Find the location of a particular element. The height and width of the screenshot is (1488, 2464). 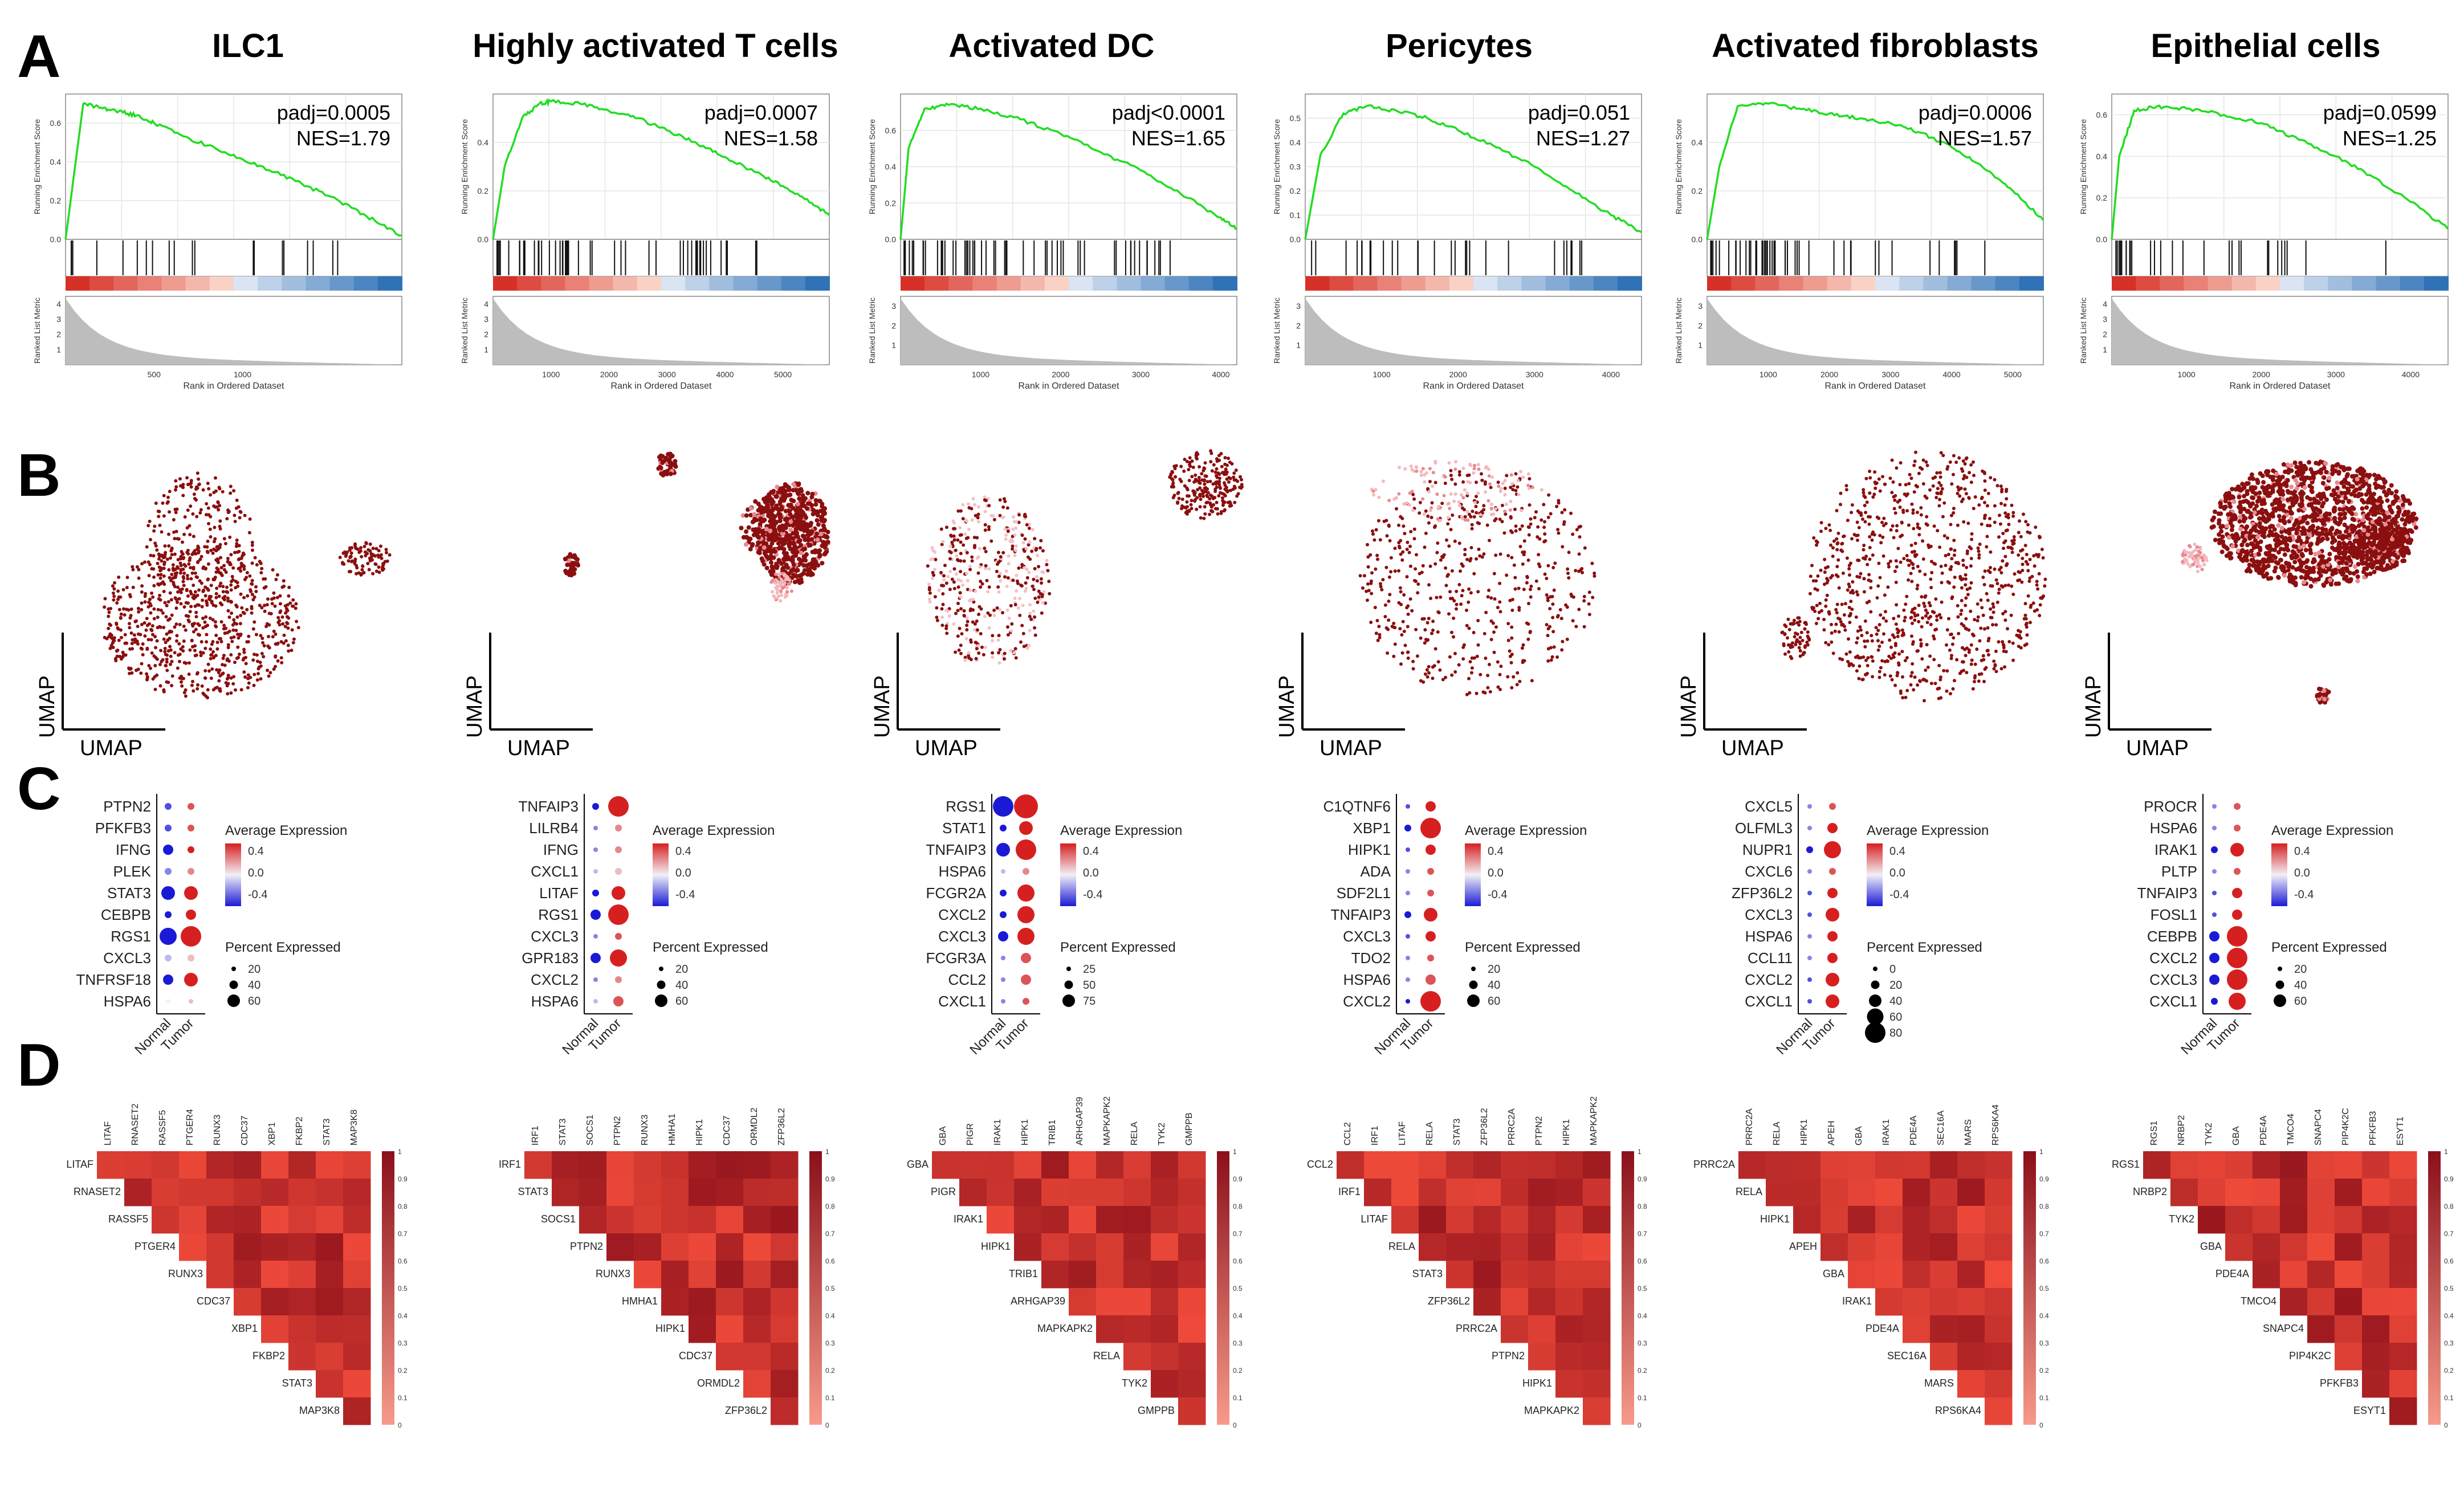

dot-tumor is located at coordinates (1026, 871).